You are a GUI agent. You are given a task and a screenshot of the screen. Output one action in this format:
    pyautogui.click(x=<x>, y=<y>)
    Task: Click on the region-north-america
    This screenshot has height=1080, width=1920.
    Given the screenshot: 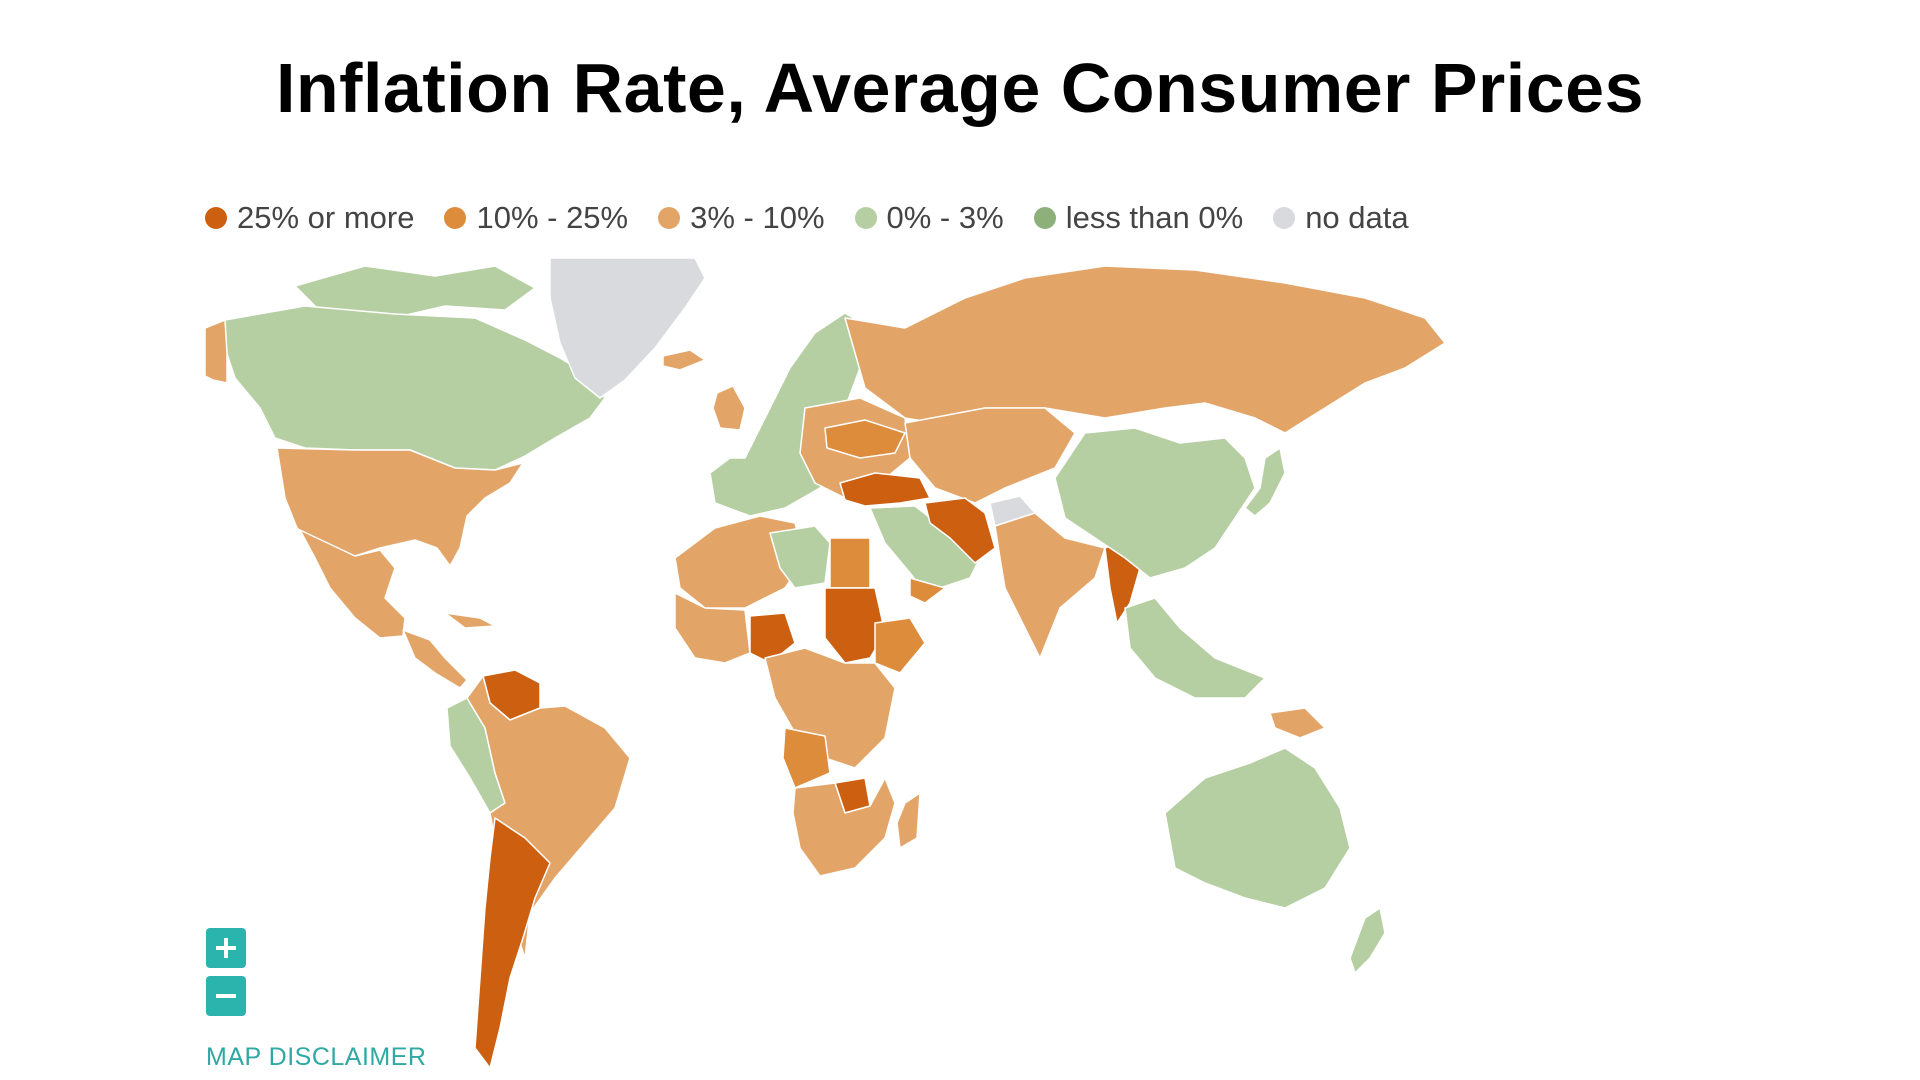 What is the action you would take?
    pyautogui.click(x=415, y=388)
    